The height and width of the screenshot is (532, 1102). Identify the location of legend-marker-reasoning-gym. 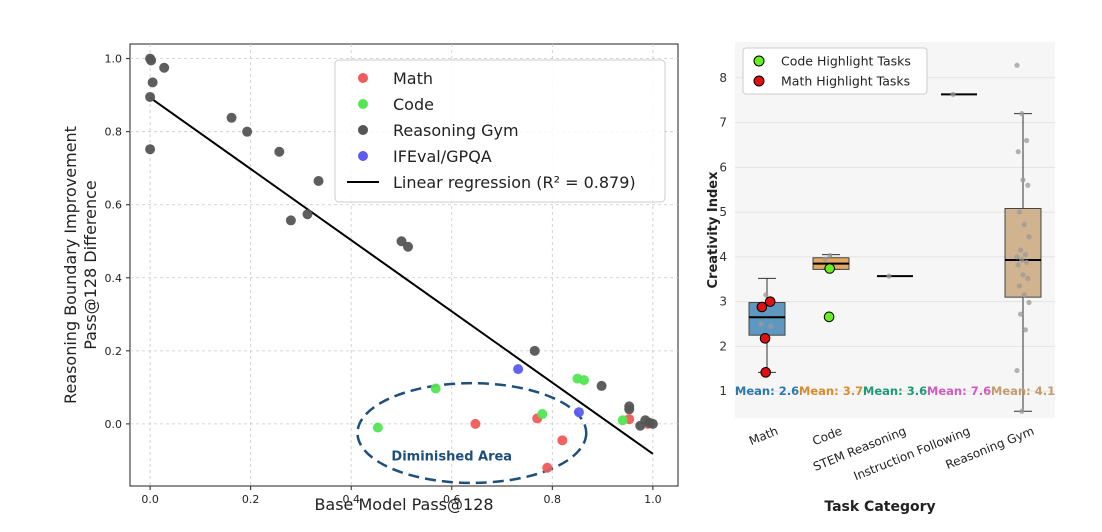
(363, 130).